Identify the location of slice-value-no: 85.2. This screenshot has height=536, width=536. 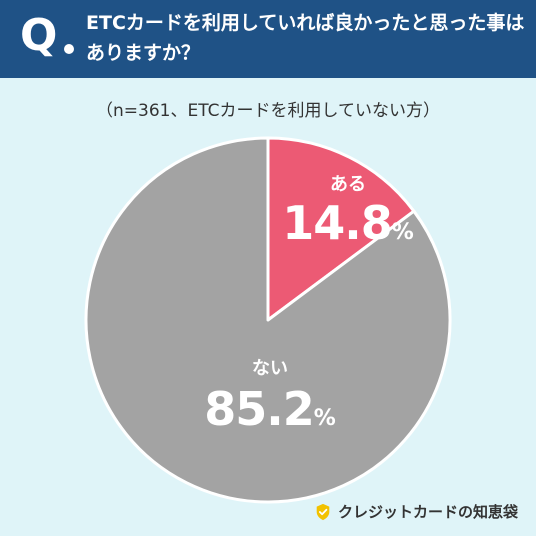
(259, 409).